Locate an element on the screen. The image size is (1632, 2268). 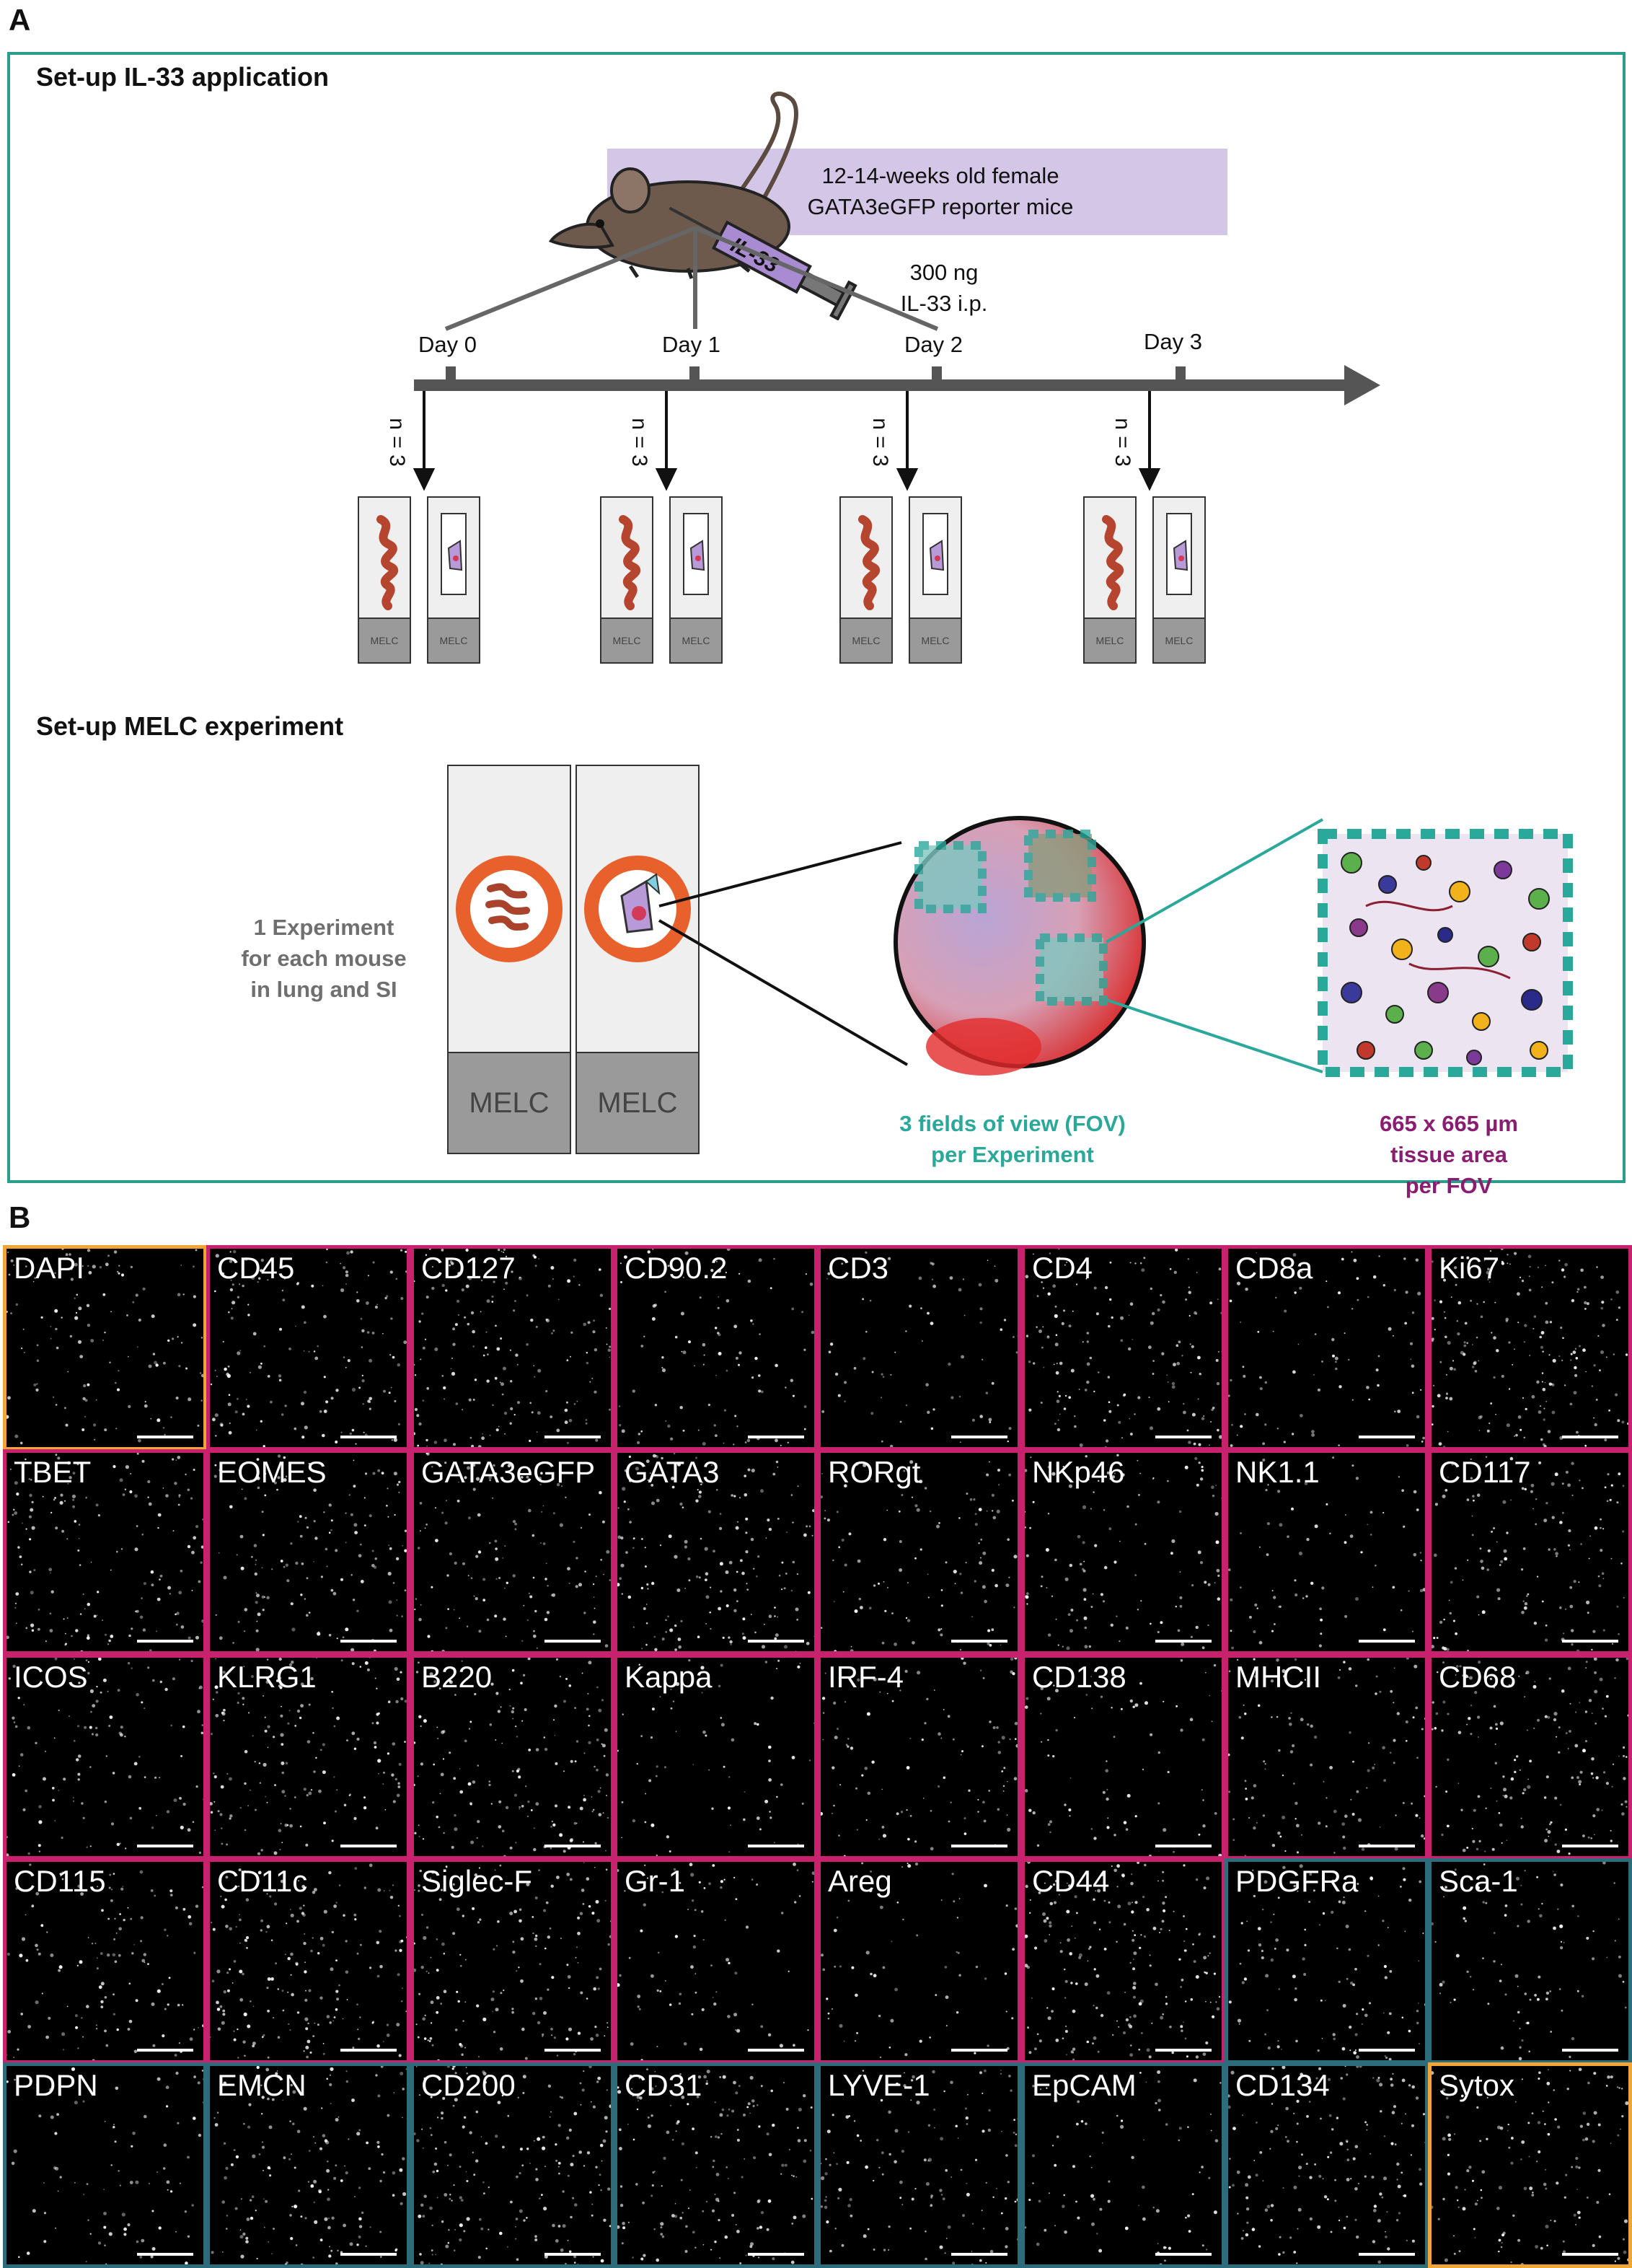
panel-b-letter: B is located at coordinates (19, 1217).